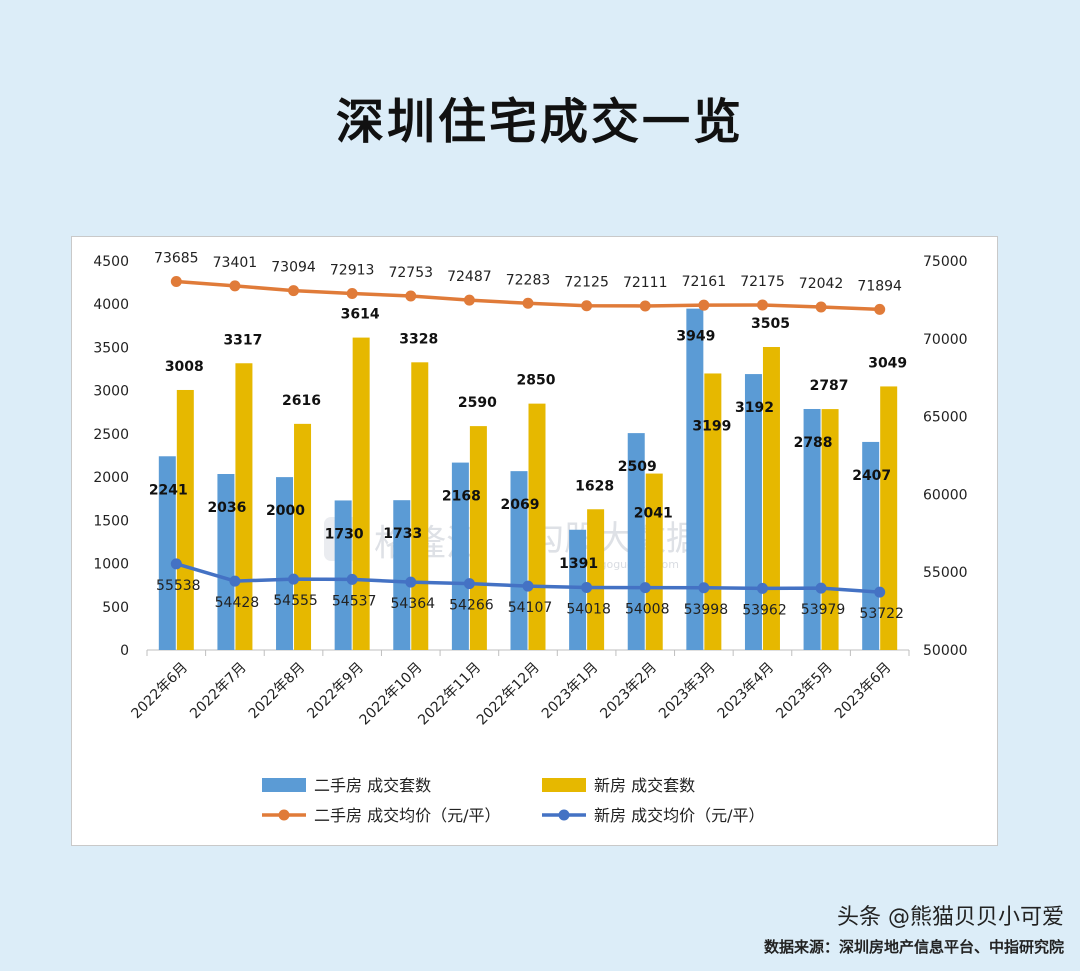 This screenshot has width=1080, height=971. I want to click on y-right-tick-label: 55000, so click(945, 573).